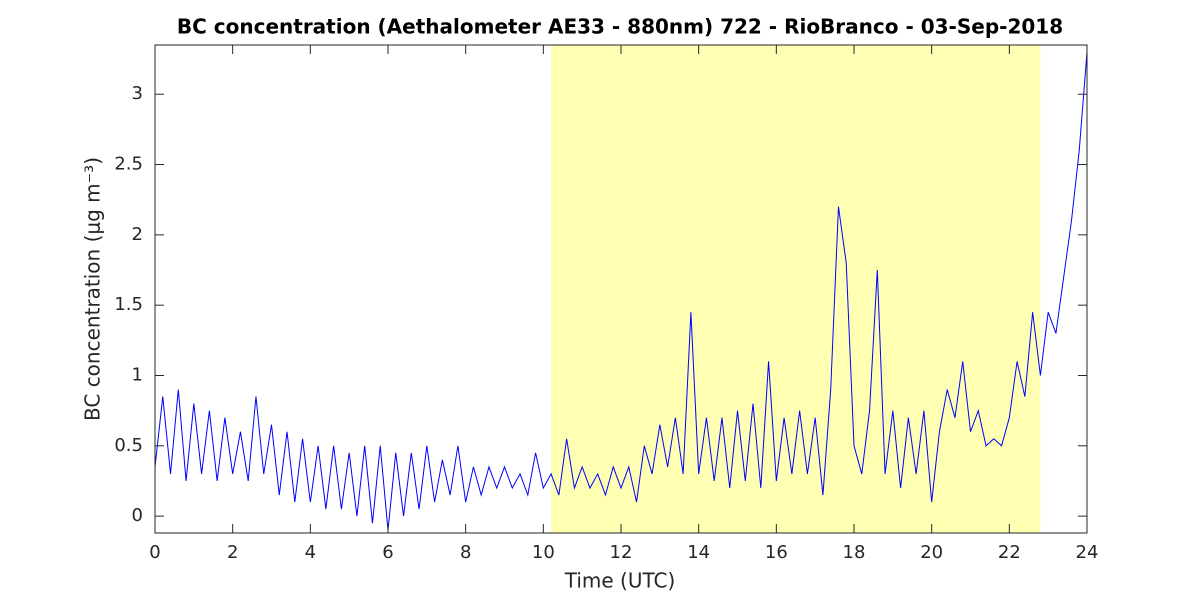 This screenshot has height=600, width=1200. Describe the element at coordinates (854, 552) in the screenshot. I see `x-tick-label: 18` at that location.